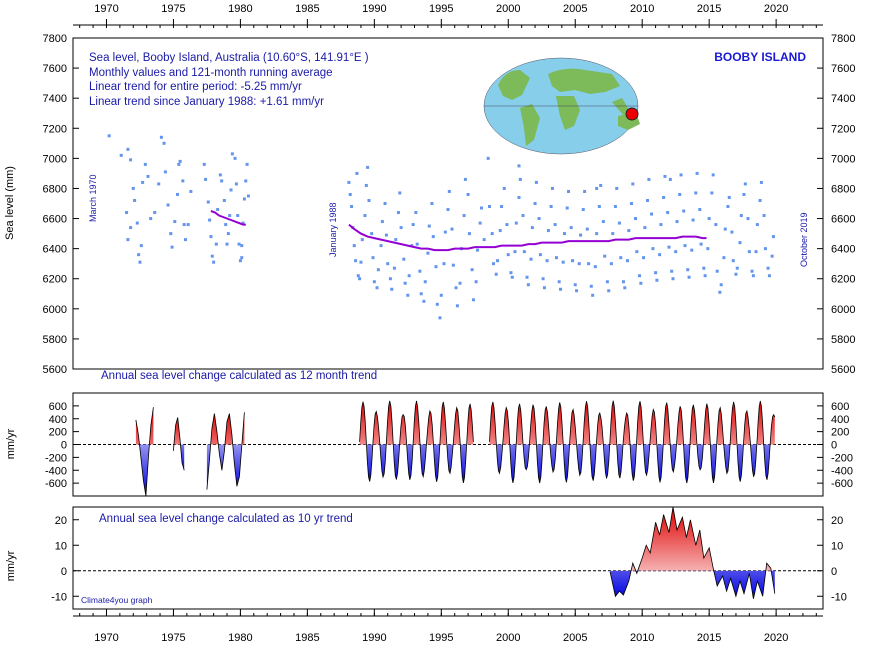 The width and height of the screenshot is (880, 649). What do you see at coordinates (106, 9) in the screenshot?
I see `x-tick-label-top: 1970` at bounding box center [106, 9].